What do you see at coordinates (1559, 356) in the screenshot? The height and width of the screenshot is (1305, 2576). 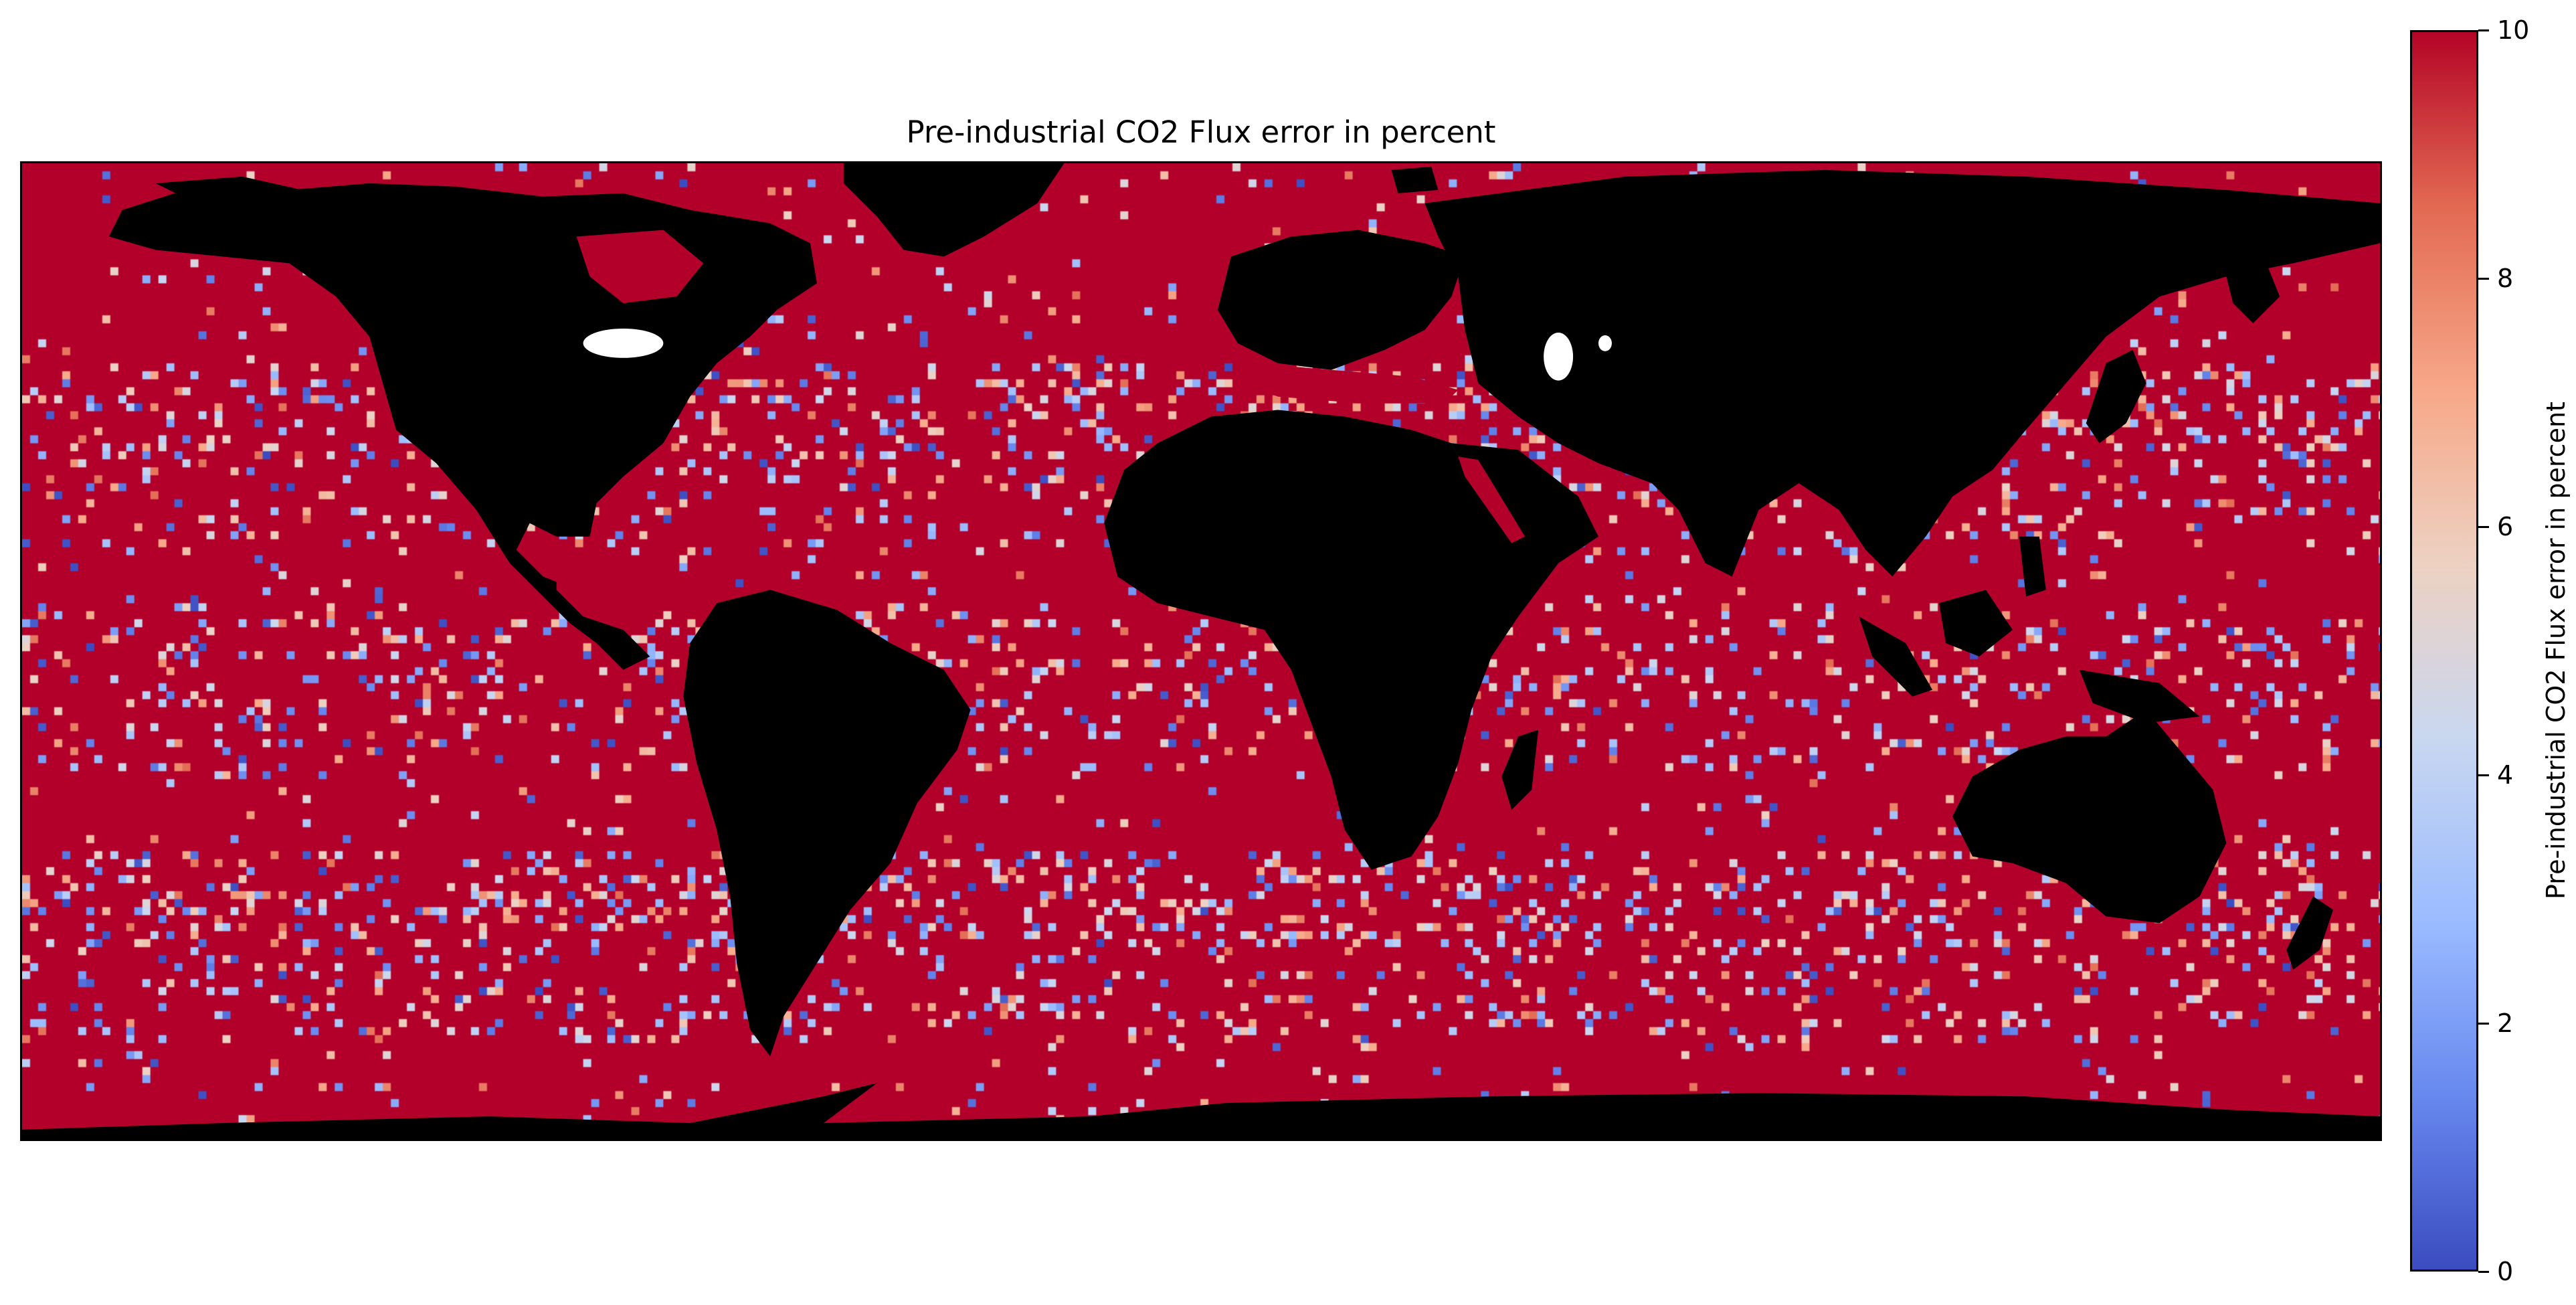 I see `caspian-sea` at bounding box center [1559, 356].